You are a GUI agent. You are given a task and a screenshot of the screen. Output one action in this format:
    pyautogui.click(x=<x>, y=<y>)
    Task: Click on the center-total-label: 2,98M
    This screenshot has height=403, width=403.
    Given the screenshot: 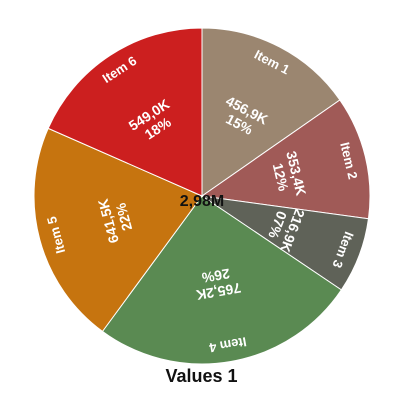 What is the action you would take?
    pyautogui.click(x=202, y=201)
    